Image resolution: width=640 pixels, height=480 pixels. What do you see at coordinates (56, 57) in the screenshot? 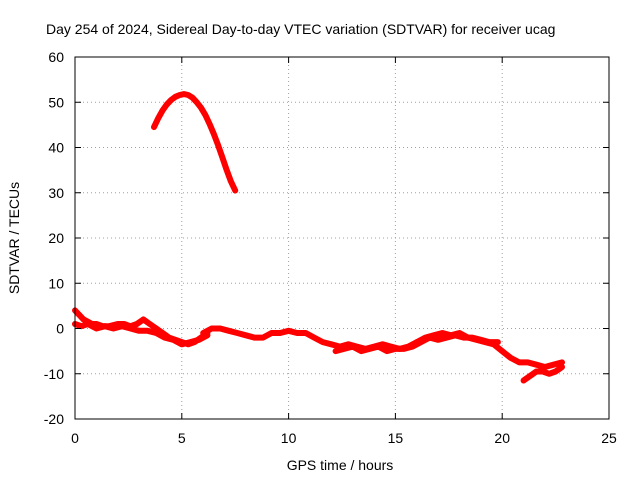
I see `y-tick-label: 60` at bounding box center [56, 57].